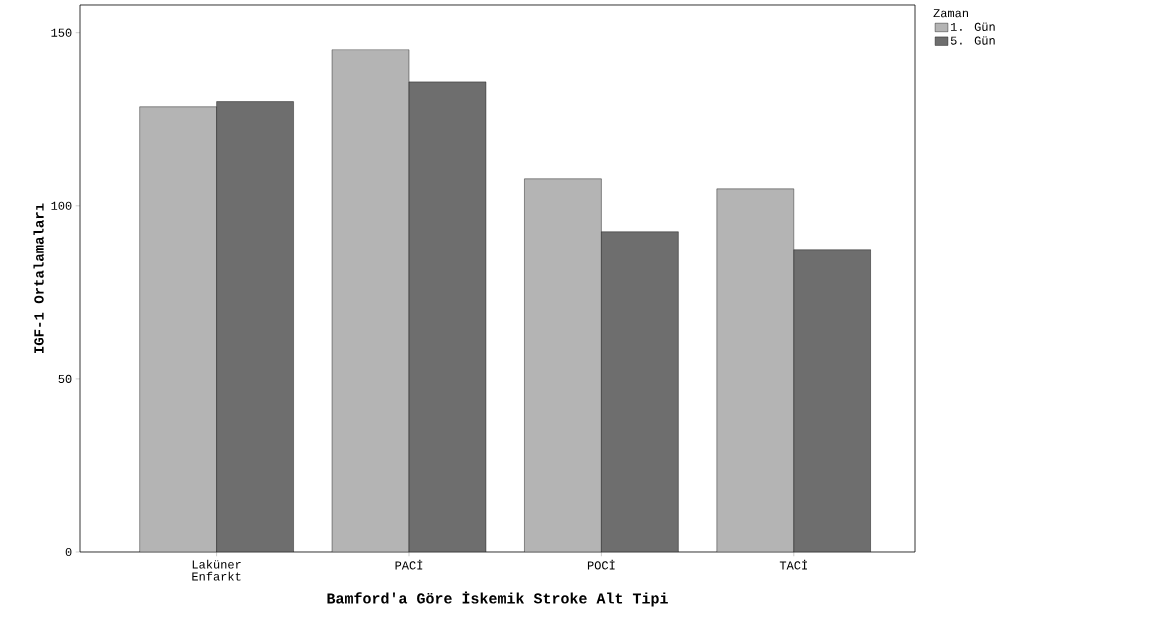 The width and height of the screenshot is (1153, 632). What do you see at coordinates (38, 278) in the screenshot?
I see `y-axis-title: IGF-1 Ortalamaları` at bounding box center [38, 278].